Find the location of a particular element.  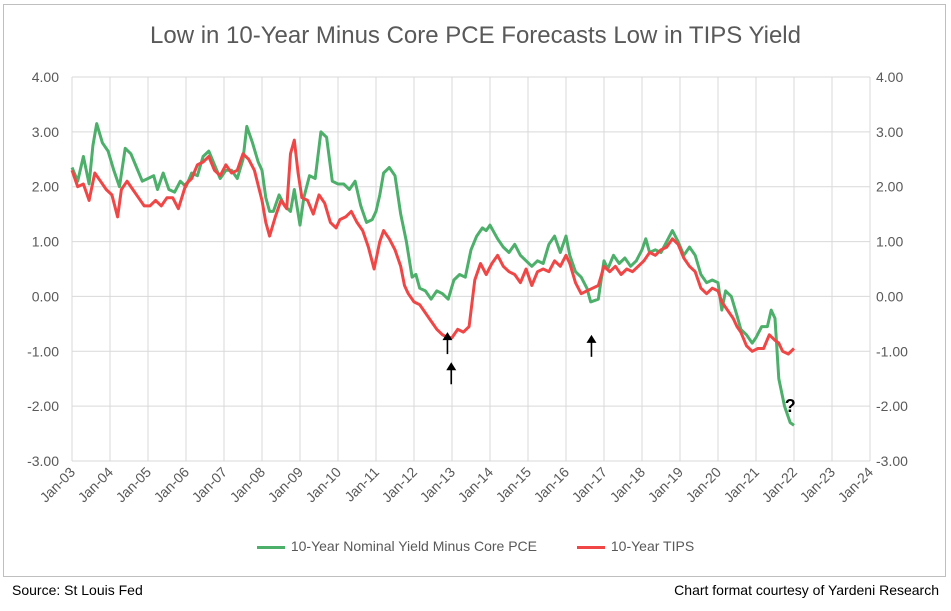

legend-label-nominal: 10-Year Nominal Yield Minus Core PCE is located at coordinates (413, 546).